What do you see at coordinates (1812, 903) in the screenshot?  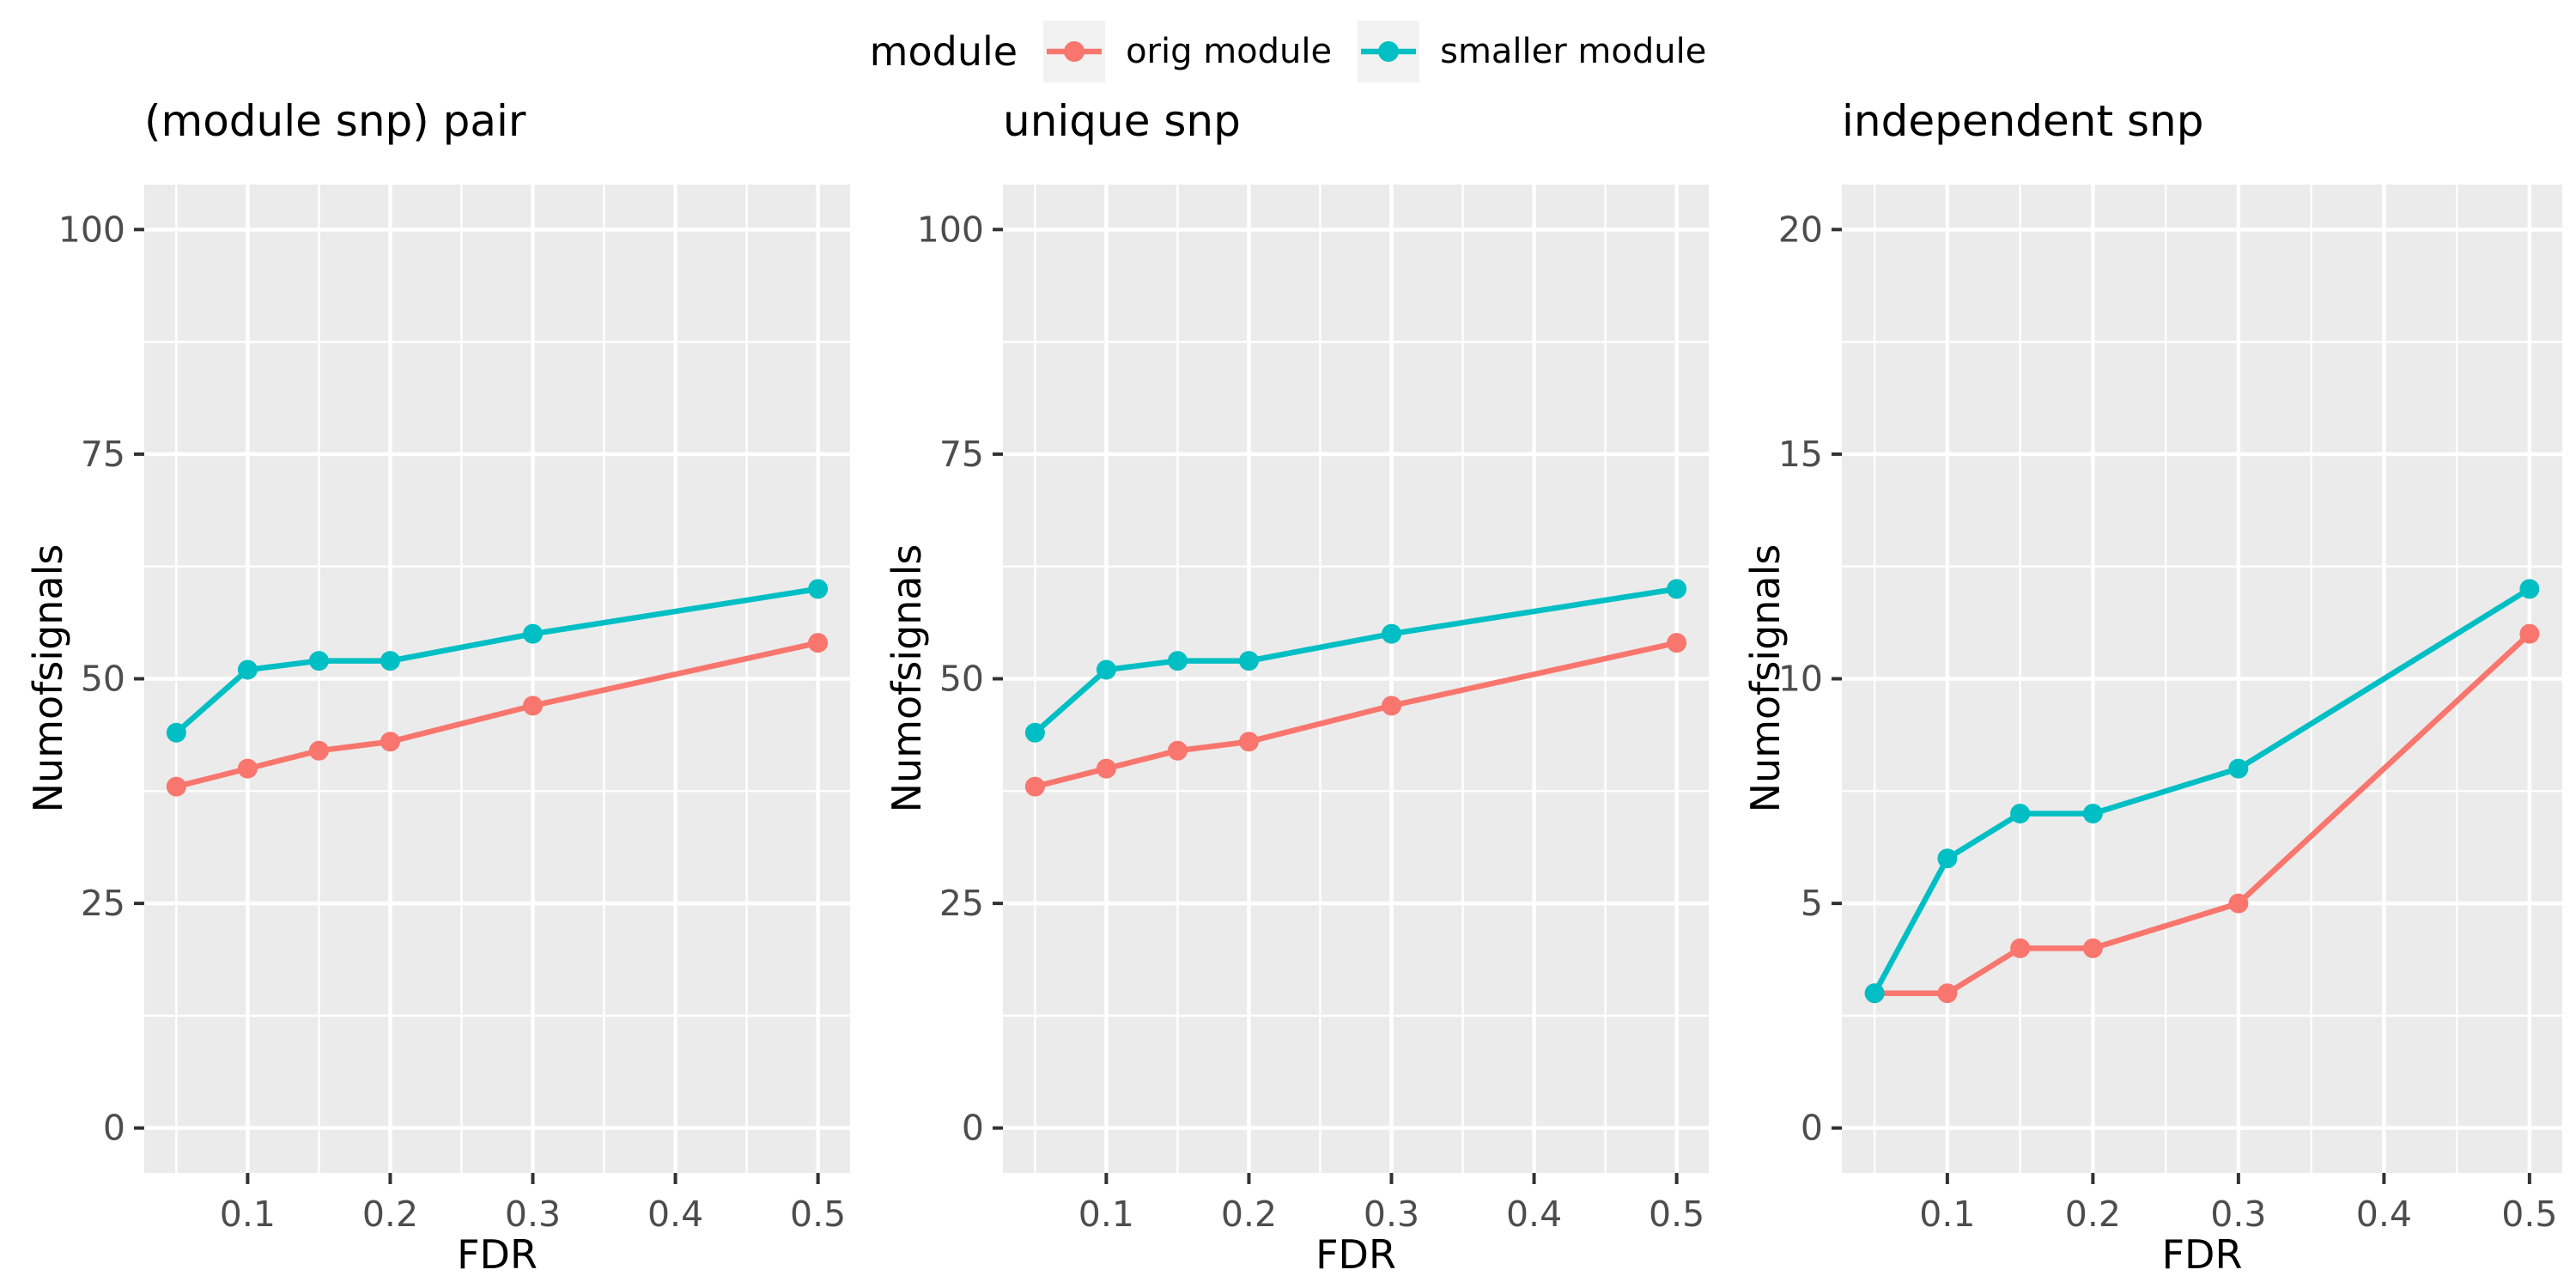 I see `svg-text: 5` at bounding box center [1812, 903].